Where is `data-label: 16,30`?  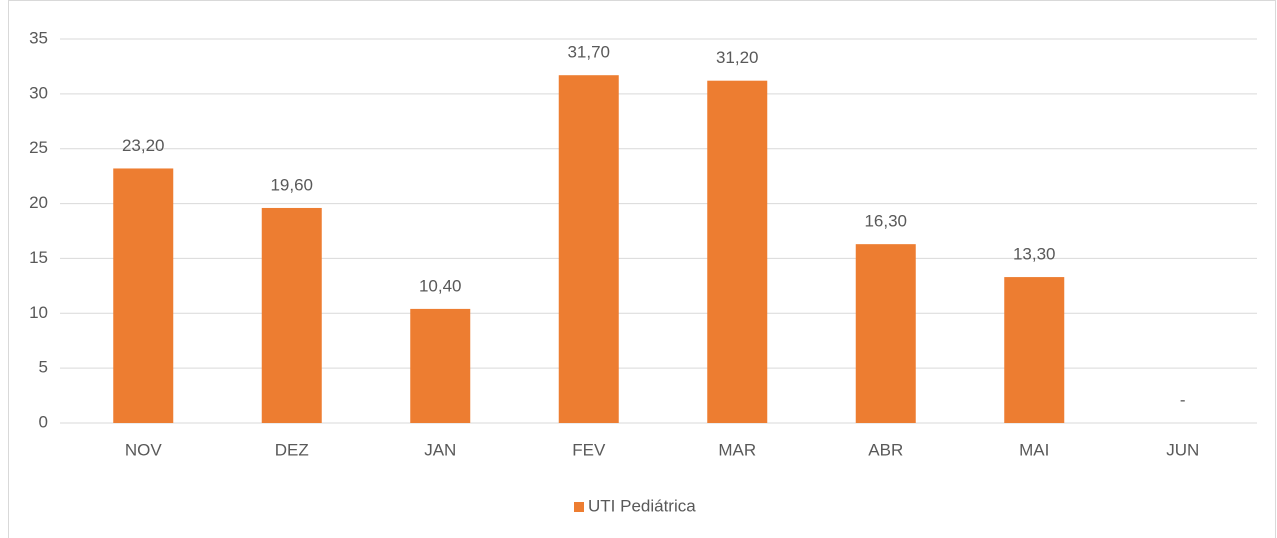
data-label: 16,30 is located at coordinates (885, 221).